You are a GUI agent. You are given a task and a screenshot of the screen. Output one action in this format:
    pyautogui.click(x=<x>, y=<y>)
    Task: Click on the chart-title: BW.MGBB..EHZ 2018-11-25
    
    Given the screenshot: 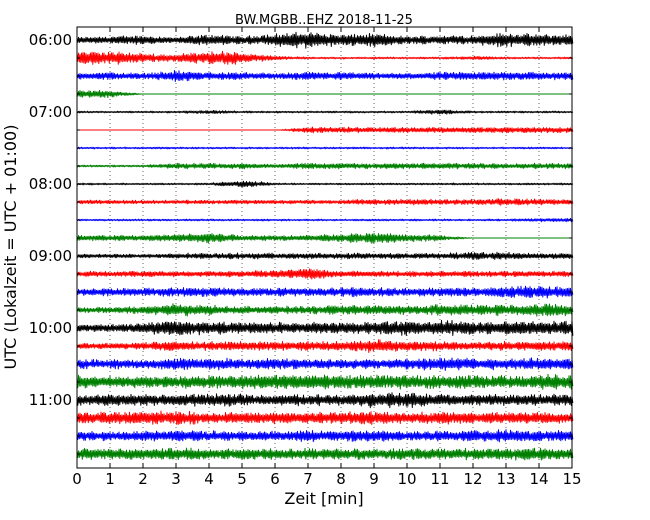 What is the action you would take?
    pyautogui.click(x=324, y=20)
    